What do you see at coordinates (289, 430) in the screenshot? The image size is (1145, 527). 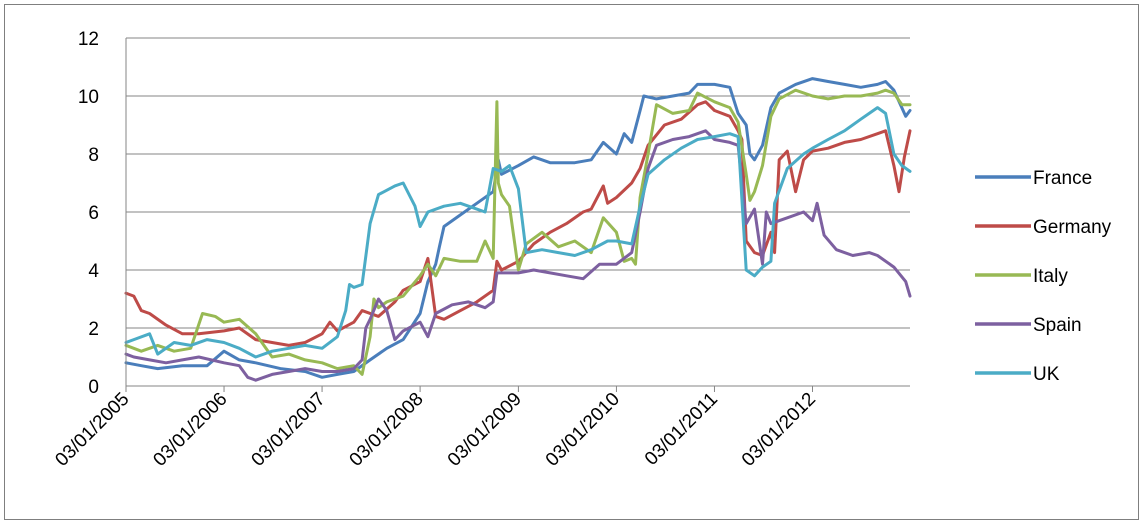 I see `x-tick-label: 03/01/2007` at bounding box center [289, 430].